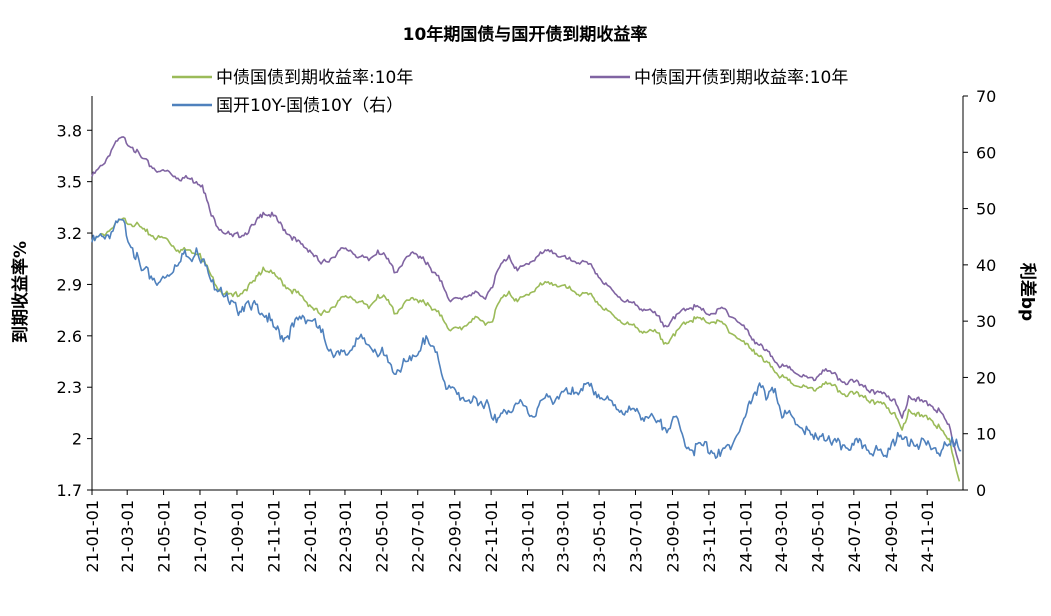 The height and width of the screenshot is (616, 1051). Describe the element at coordinates (986, 265) in the screenshot. I see `right-tick-label-4: 40` at that location.